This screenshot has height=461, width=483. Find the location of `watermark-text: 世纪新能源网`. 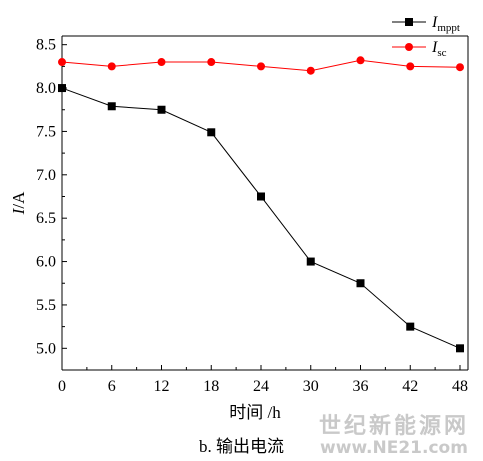

watermark-text: 世纪新能源网 is located at coordinates (393, 426).